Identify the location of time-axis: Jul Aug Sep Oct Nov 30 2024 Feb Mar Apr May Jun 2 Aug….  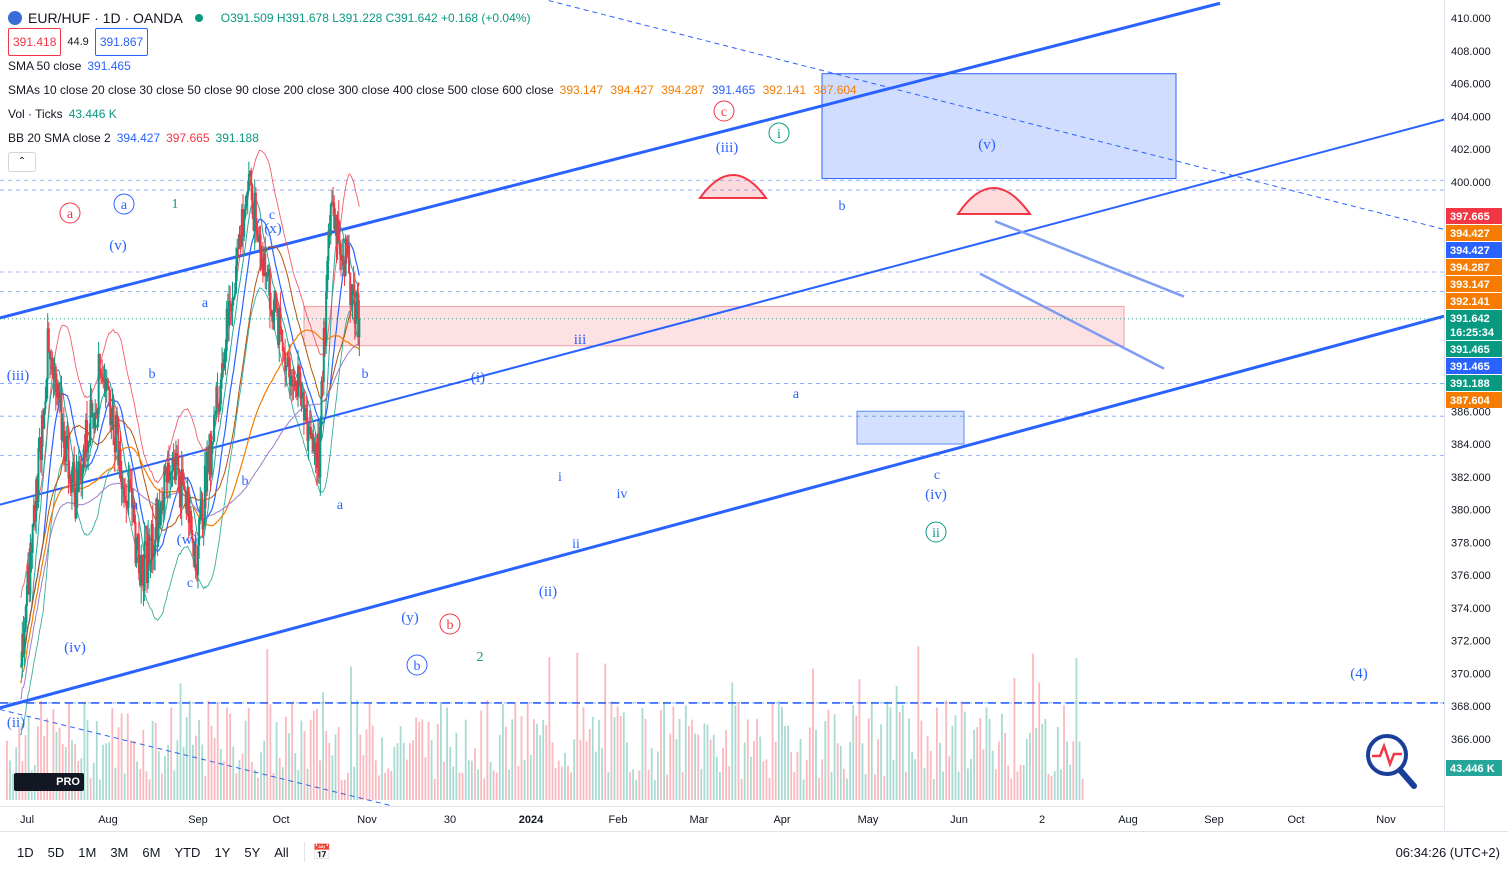
(722, 818).